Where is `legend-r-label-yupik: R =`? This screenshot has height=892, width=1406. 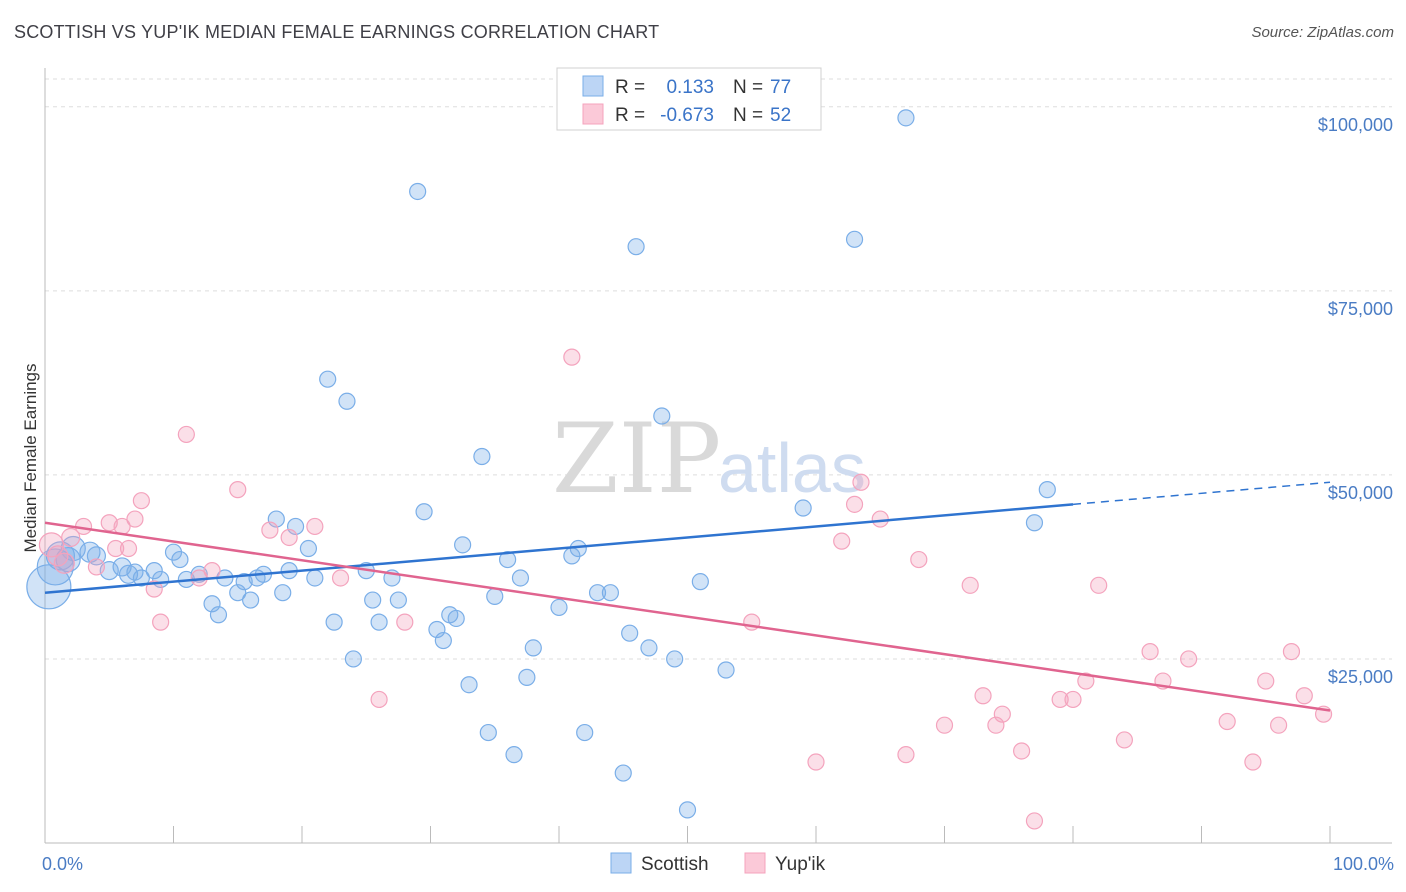
legend-r-label-yupik: R = is located at coordinates (630, 115).